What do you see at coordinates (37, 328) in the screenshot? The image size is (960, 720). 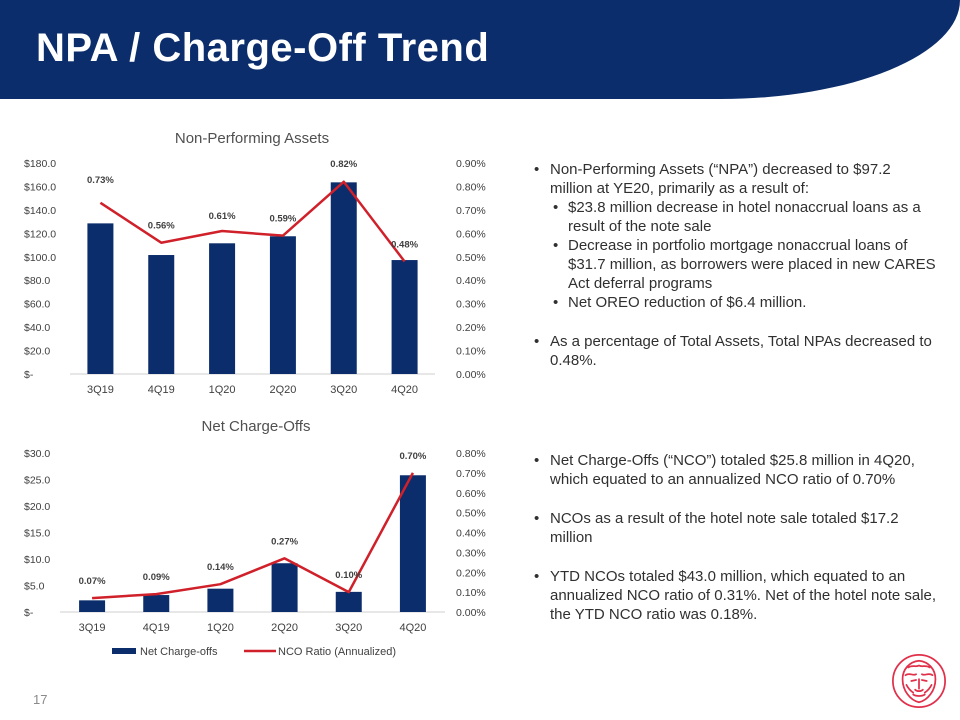 I see `y-axis-tick-label: $40.0` at bounding box center [37, 328].